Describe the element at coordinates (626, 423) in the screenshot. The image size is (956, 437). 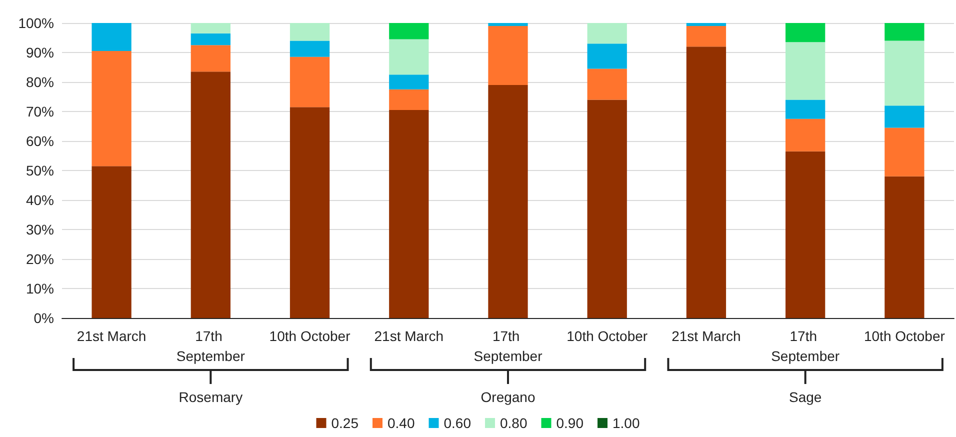
I see `legend-label: 1.00` at that location.